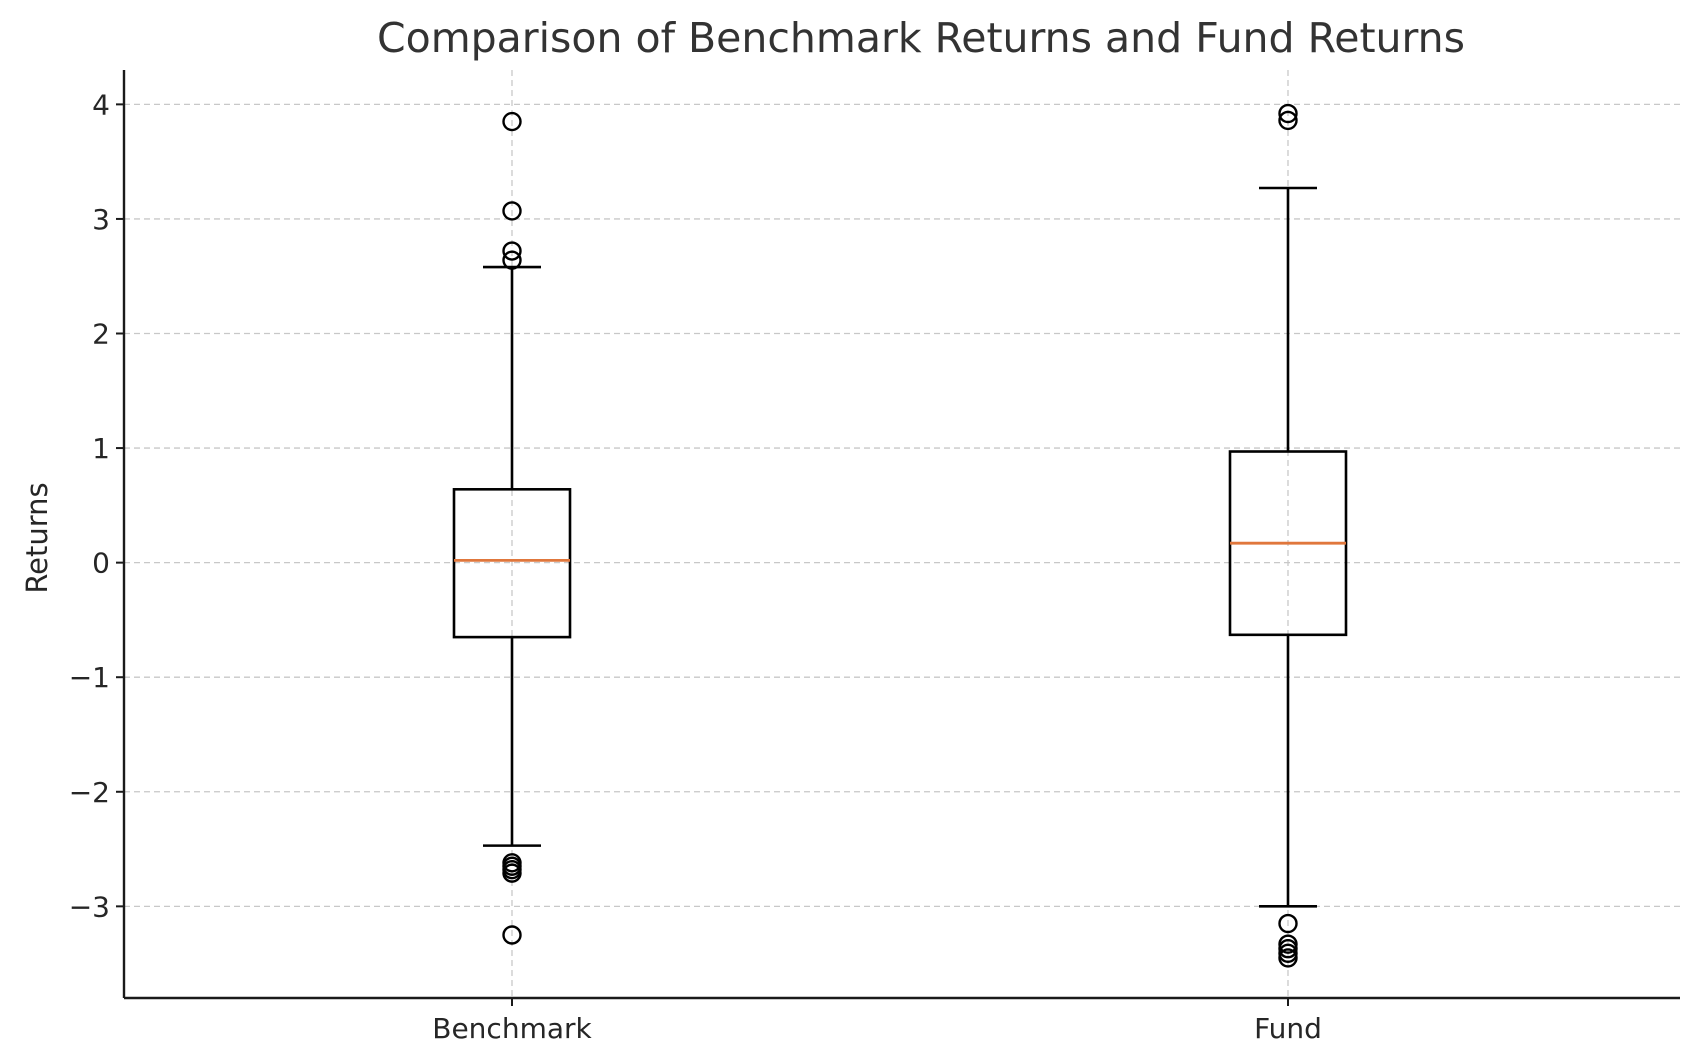 Image resolution: width=1693 pixels, height=1057 pixels. I want to click on iqr-box, so click(512, 563).